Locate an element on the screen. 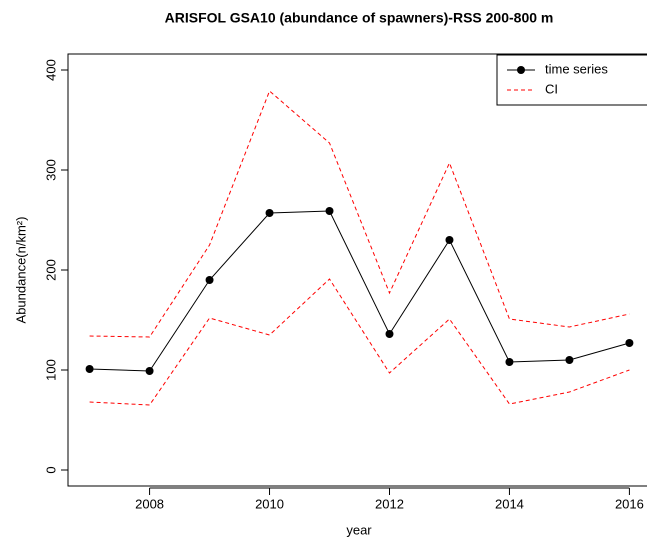 This screenshot has height=542, width=647. x-tick-label: 2014 is located at coordinates (509, 503).